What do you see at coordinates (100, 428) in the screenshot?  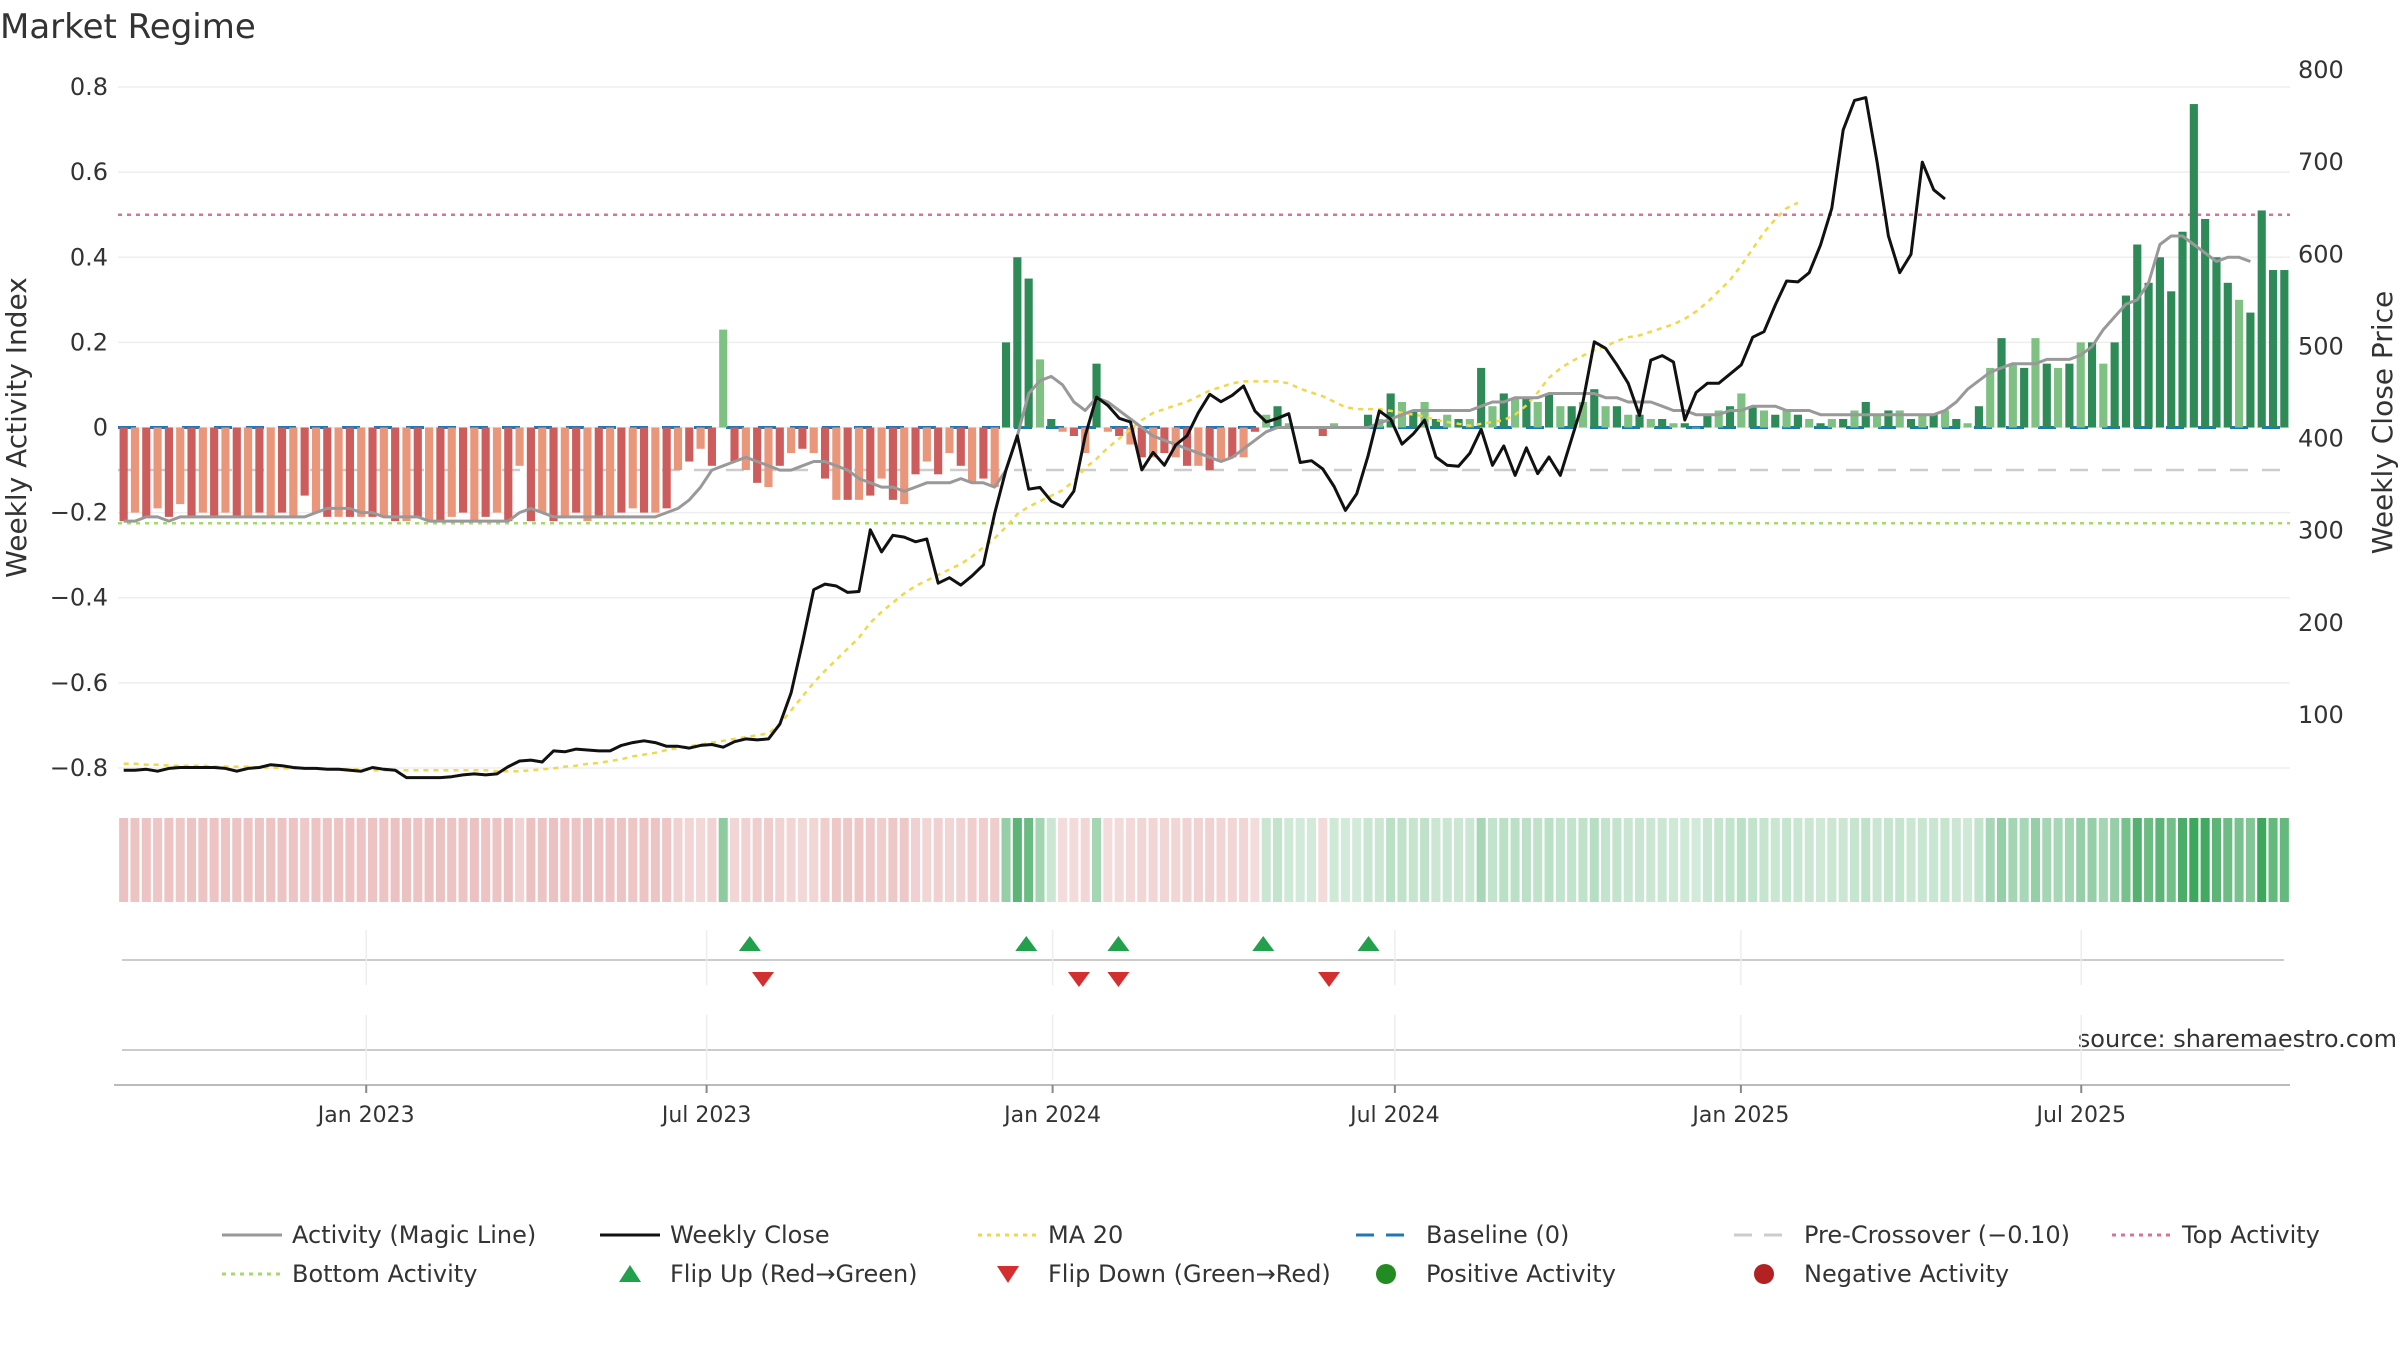 I see `y-tick-label: 0` at bounding box center [100, 428].